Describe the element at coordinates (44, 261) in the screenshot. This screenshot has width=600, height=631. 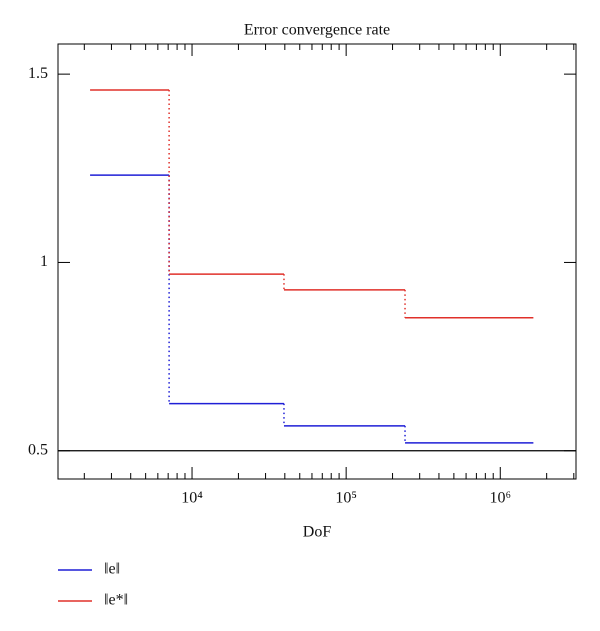
I see `y-tick-label: 1` at that location.